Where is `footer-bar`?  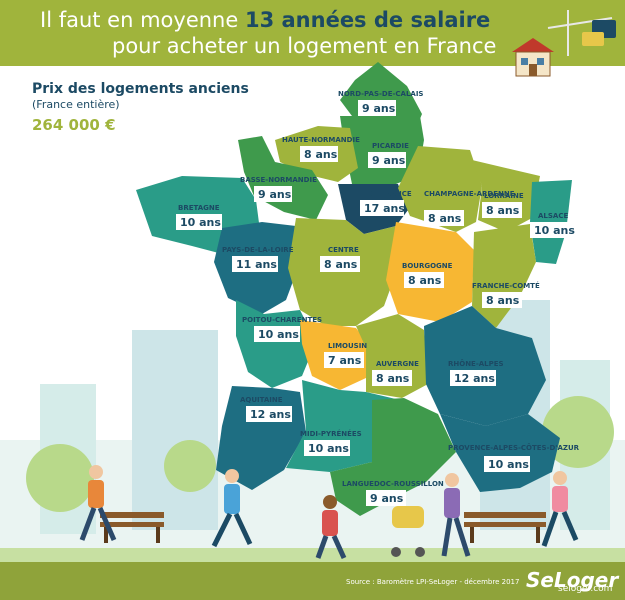
footer-bar is located at coordinates (312, 581).